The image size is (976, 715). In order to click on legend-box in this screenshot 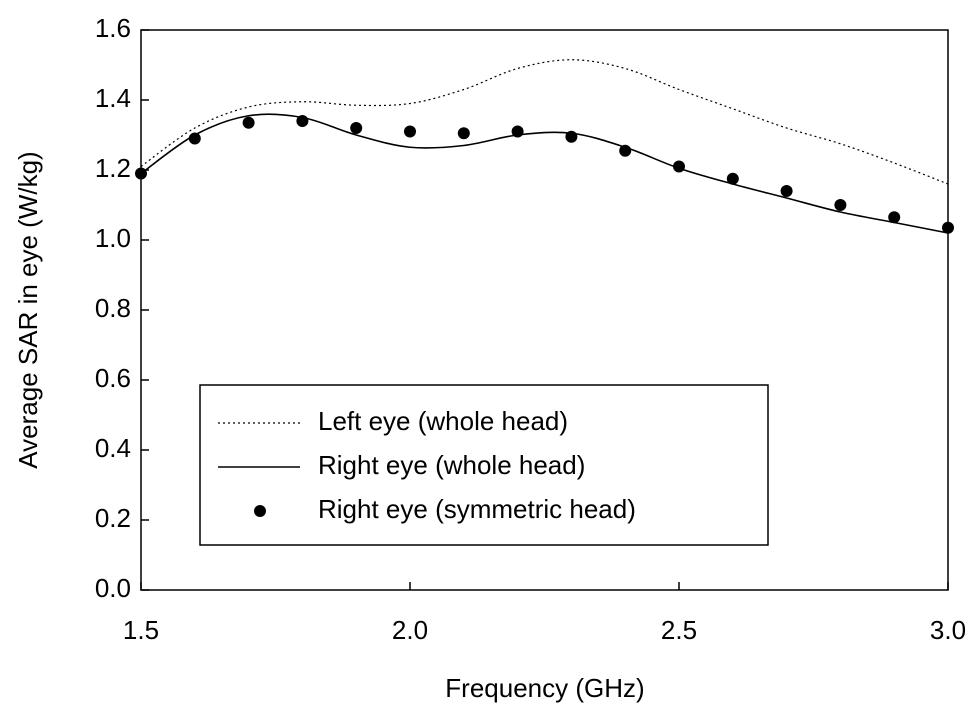, I will do `click(484, 465)`.